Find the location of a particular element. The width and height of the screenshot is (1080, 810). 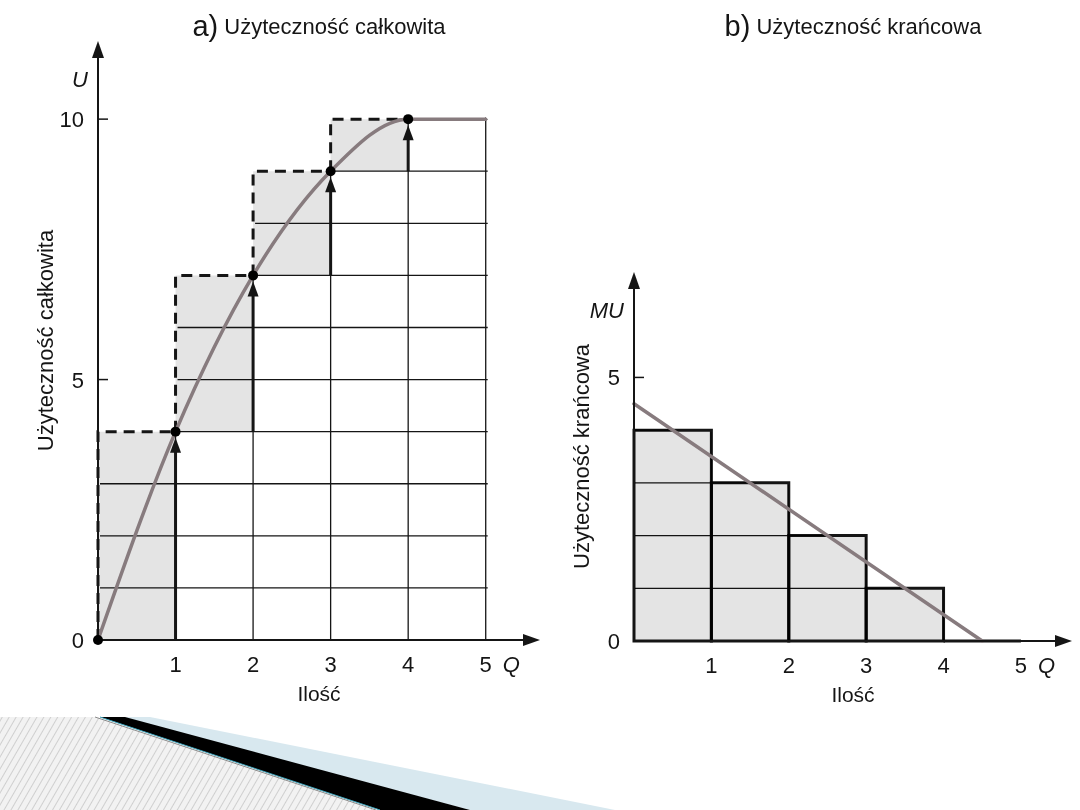

chart-title: b) Użyteczność krańcowa is located at coordinates (853, 26).